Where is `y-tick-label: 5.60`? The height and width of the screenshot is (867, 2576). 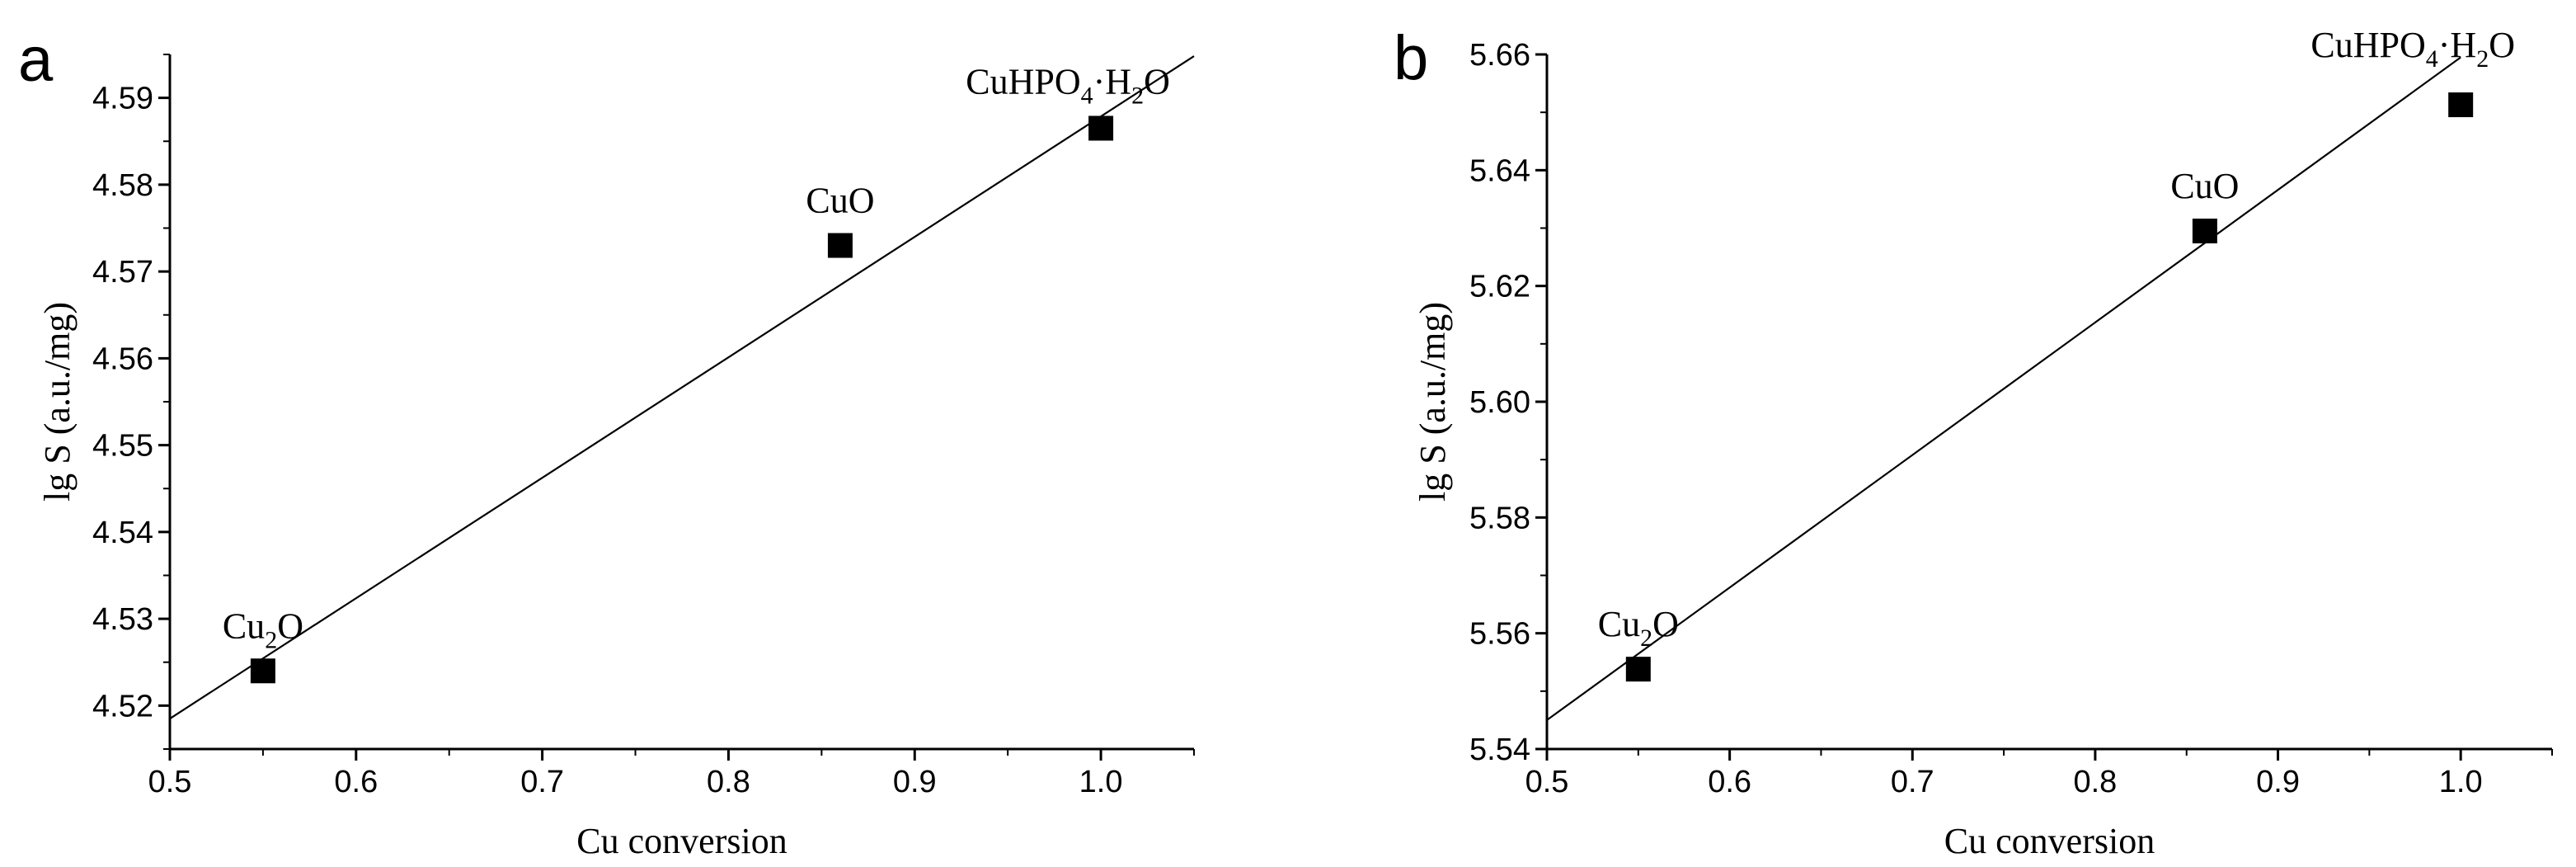 y-tick-label: 5.60 is located at coordinates (1499, 402).